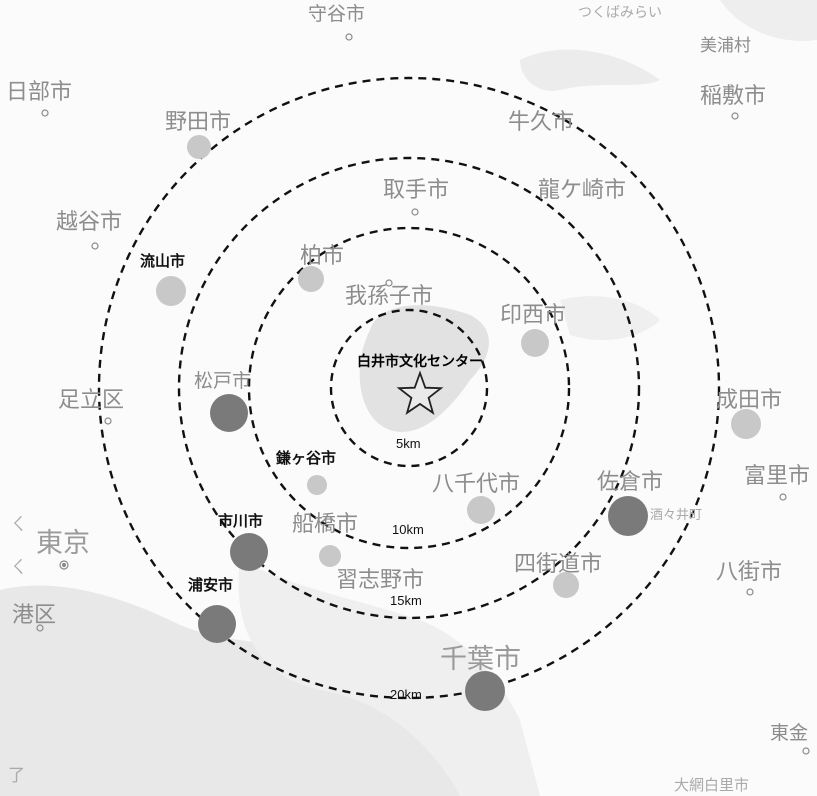 This screenshot has height=796, width=817. What do you see at coordinates (733, 96) in the screenshot?
I see `label-inashiki: 稲敷市` at bounding box center [733, 96].